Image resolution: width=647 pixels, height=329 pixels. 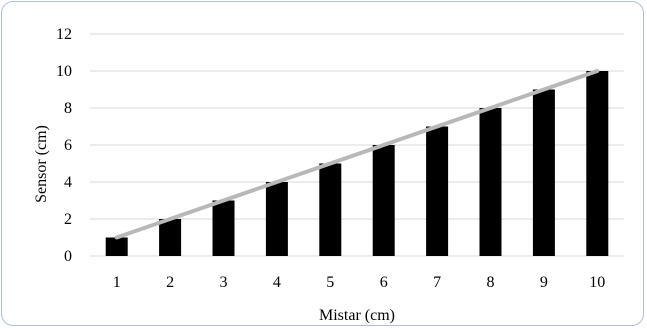 What do you see at coordinates (330, 282) in the screenshot?
I see `x-tick-label: 5` at bounding box center [330, 282].